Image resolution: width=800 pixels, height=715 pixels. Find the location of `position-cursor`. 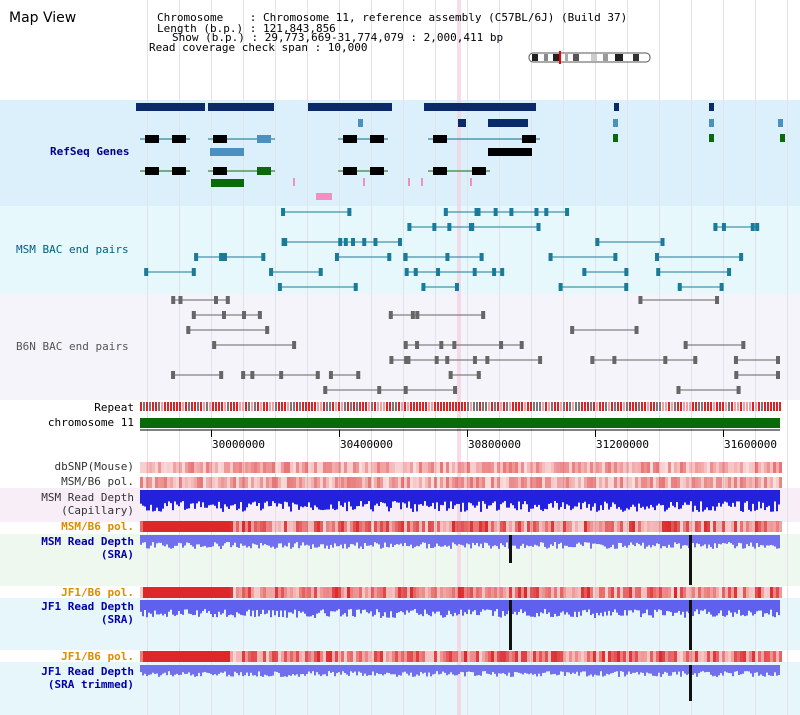

position-cursor is located at coordinates (459, 357).